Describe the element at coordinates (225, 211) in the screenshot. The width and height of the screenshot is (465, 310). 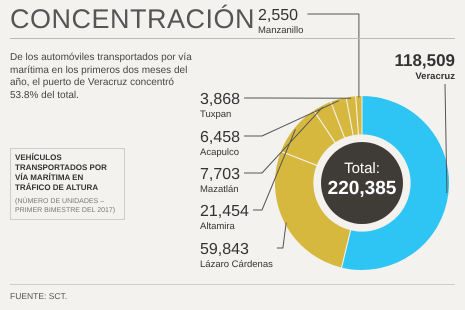
I see `data-label: 21,454` at that location.